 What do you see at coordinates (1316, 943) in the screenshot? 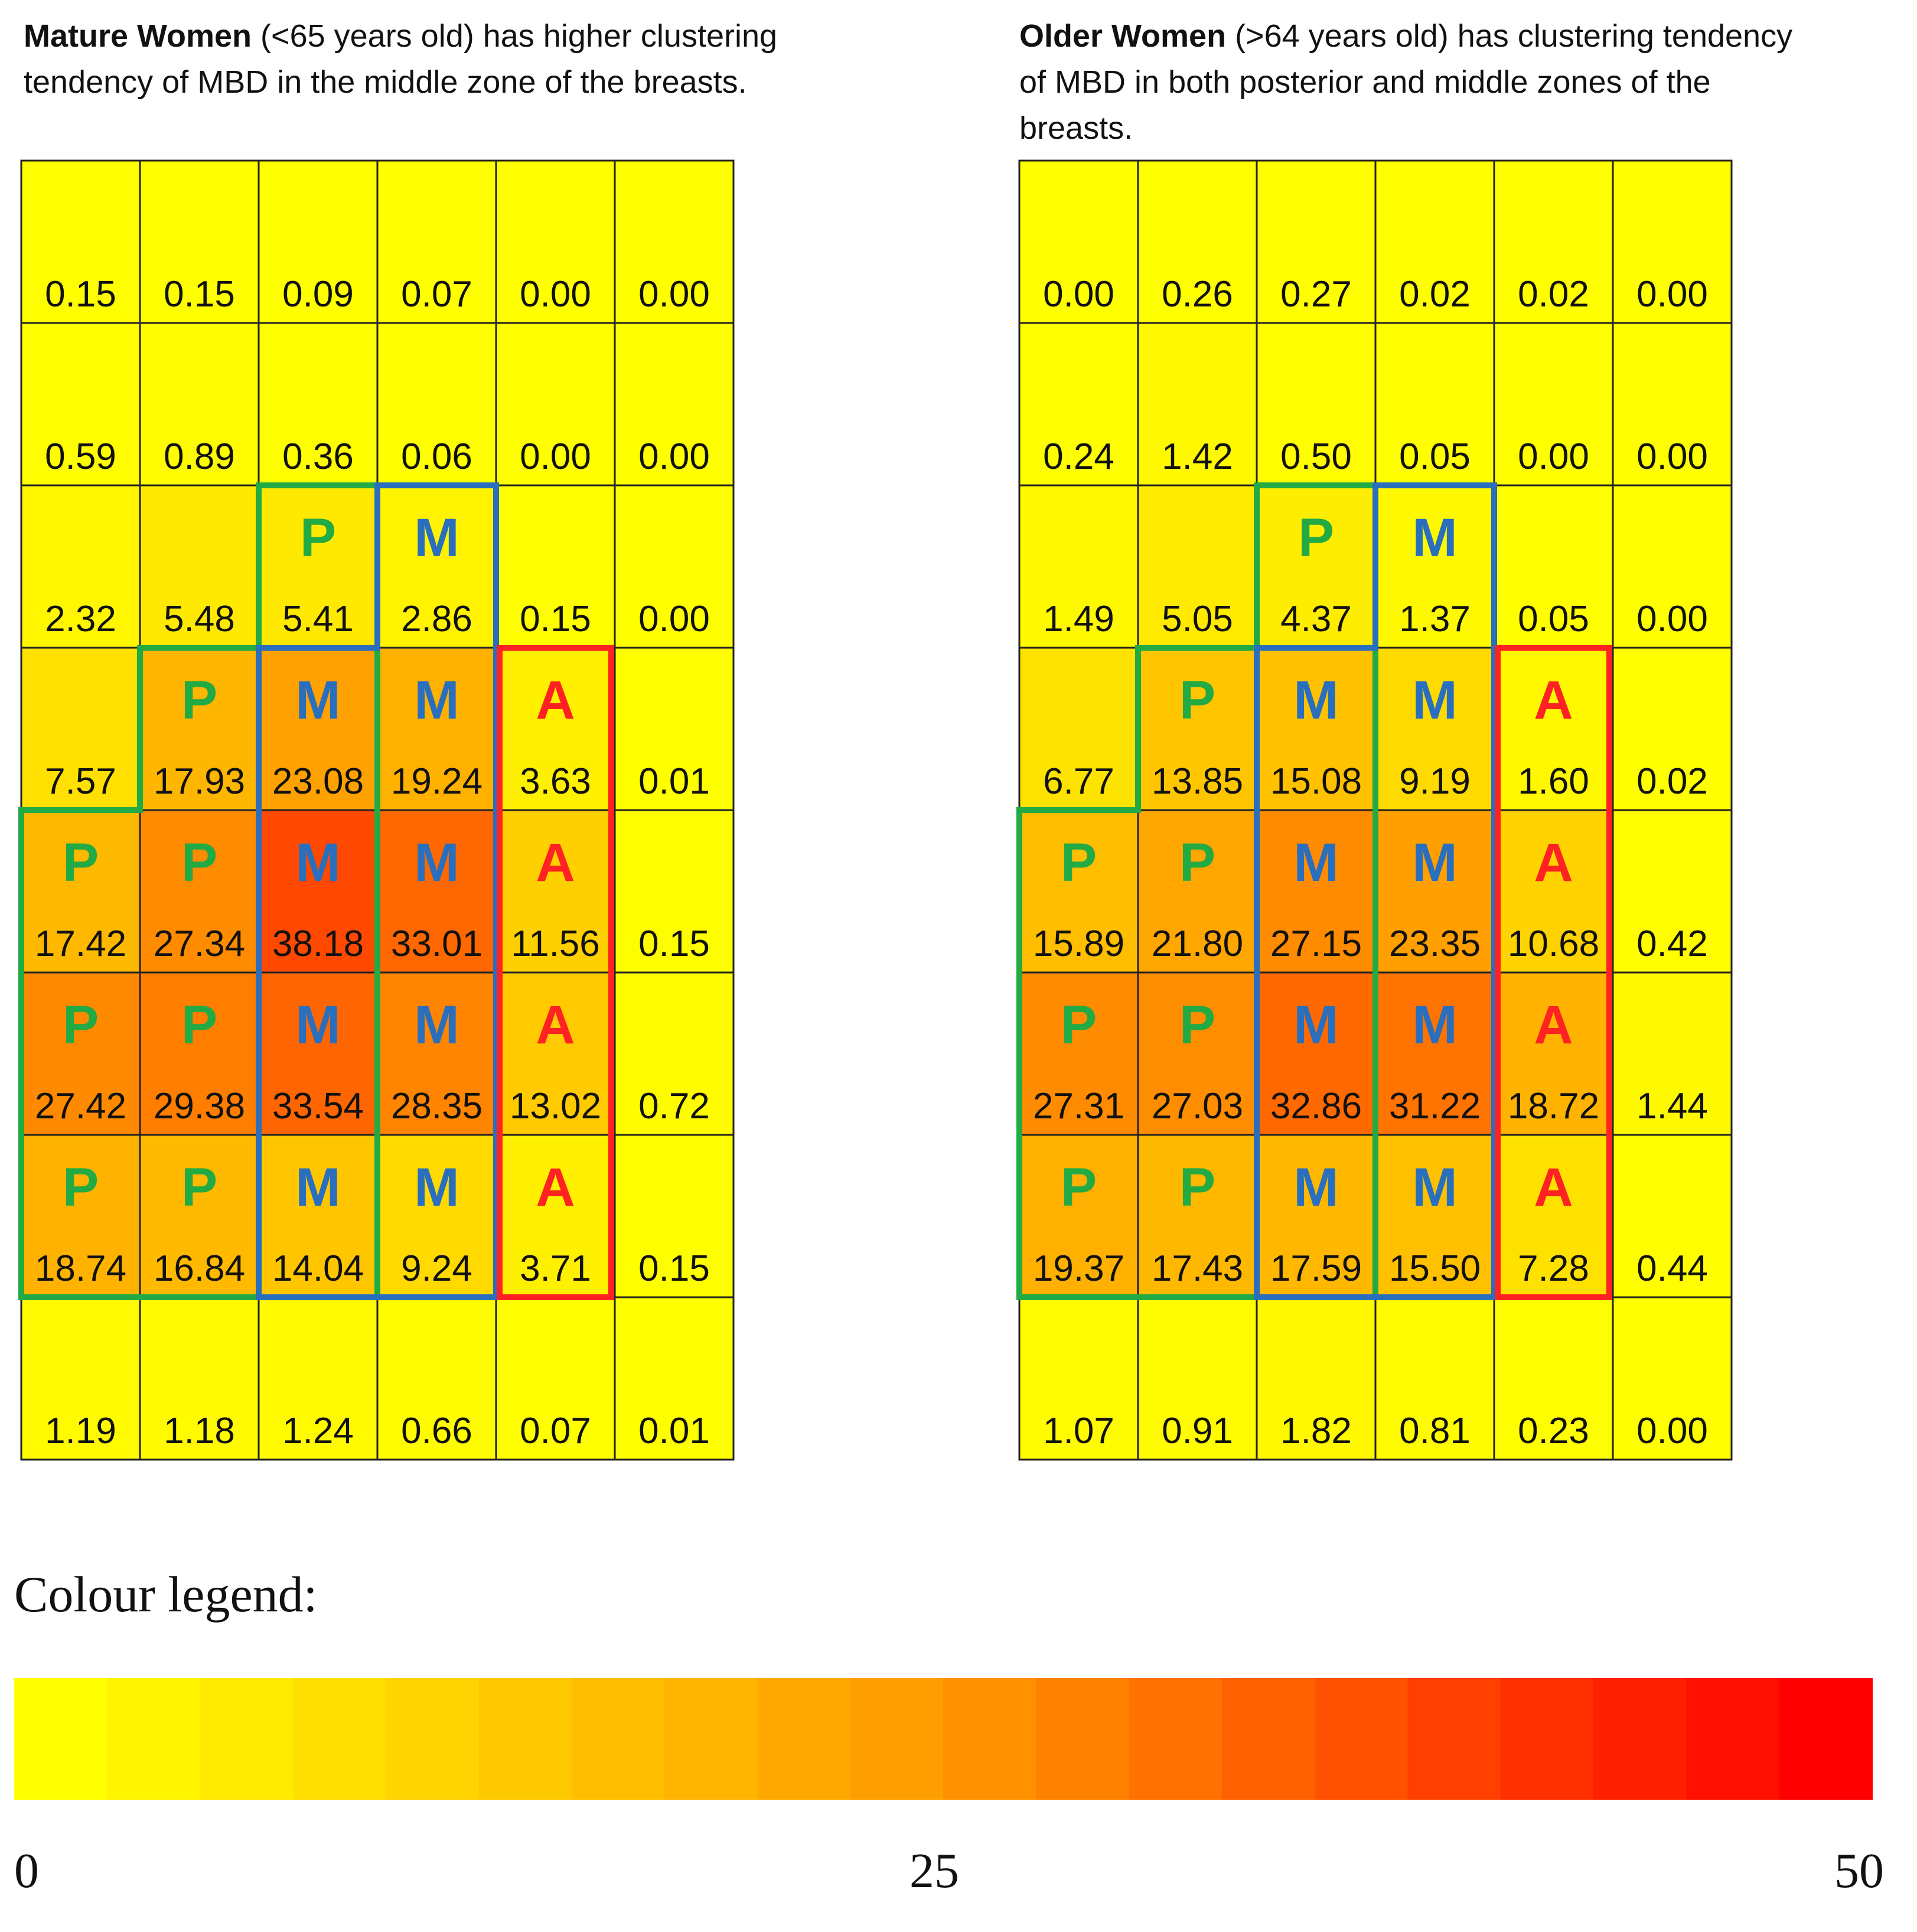
I see `older-cell-value: 27.15` at bounding box center [1316, 943].